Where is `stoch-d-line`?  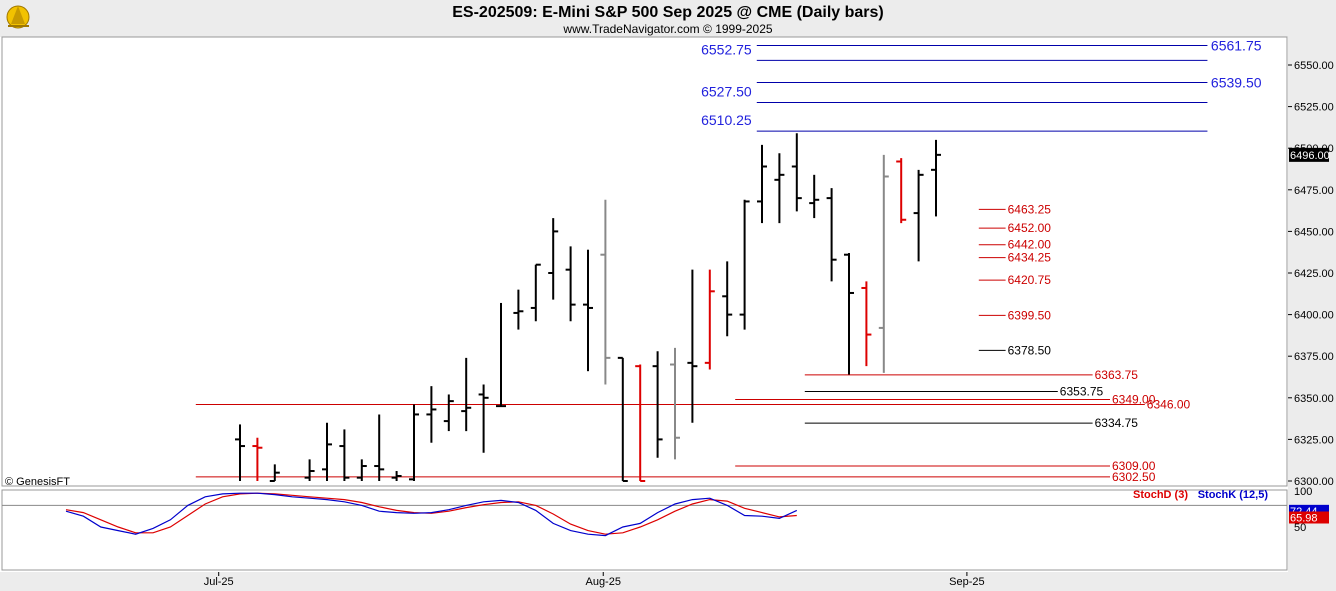 stoch-d-line is located at coordinates (431, 513).